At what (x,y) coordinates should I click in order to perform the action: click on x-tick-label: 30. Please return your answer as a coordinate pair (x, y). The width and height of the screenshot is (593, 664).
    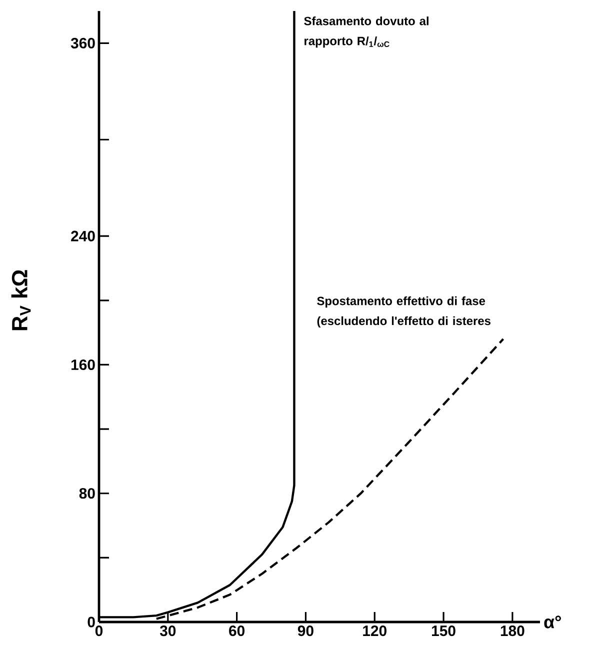
    Looking at the image, I should click on (168, 631).